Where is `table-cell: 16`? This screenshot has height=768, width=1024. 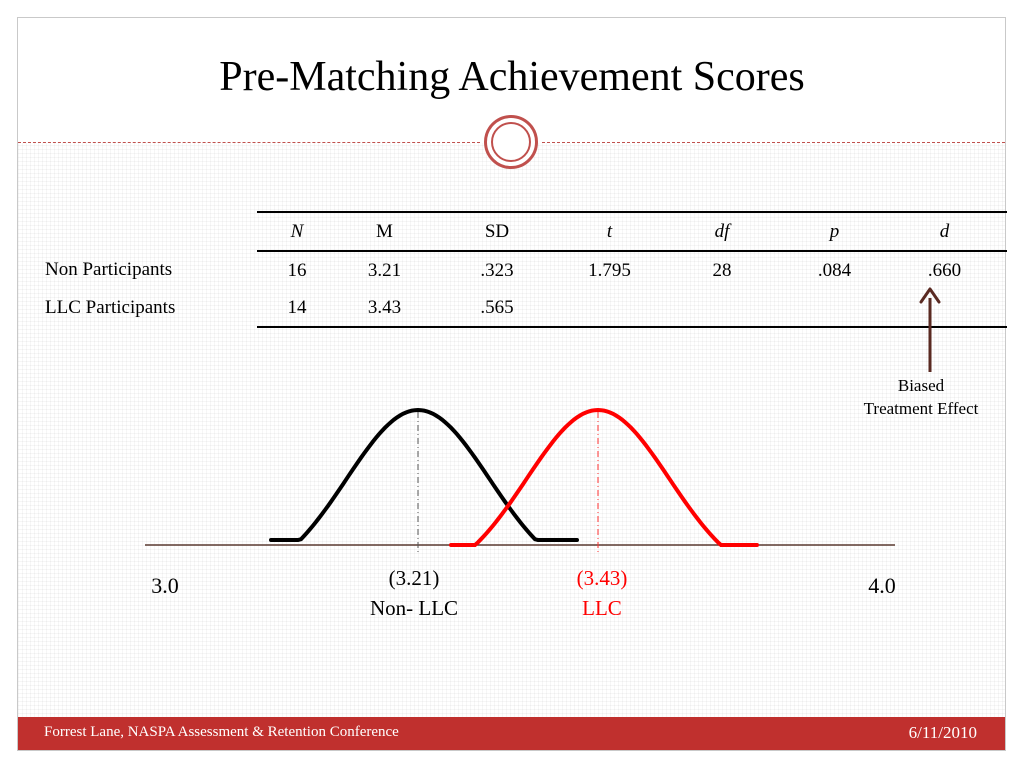 table-cell: 16 is located at coordinates (297, 270).